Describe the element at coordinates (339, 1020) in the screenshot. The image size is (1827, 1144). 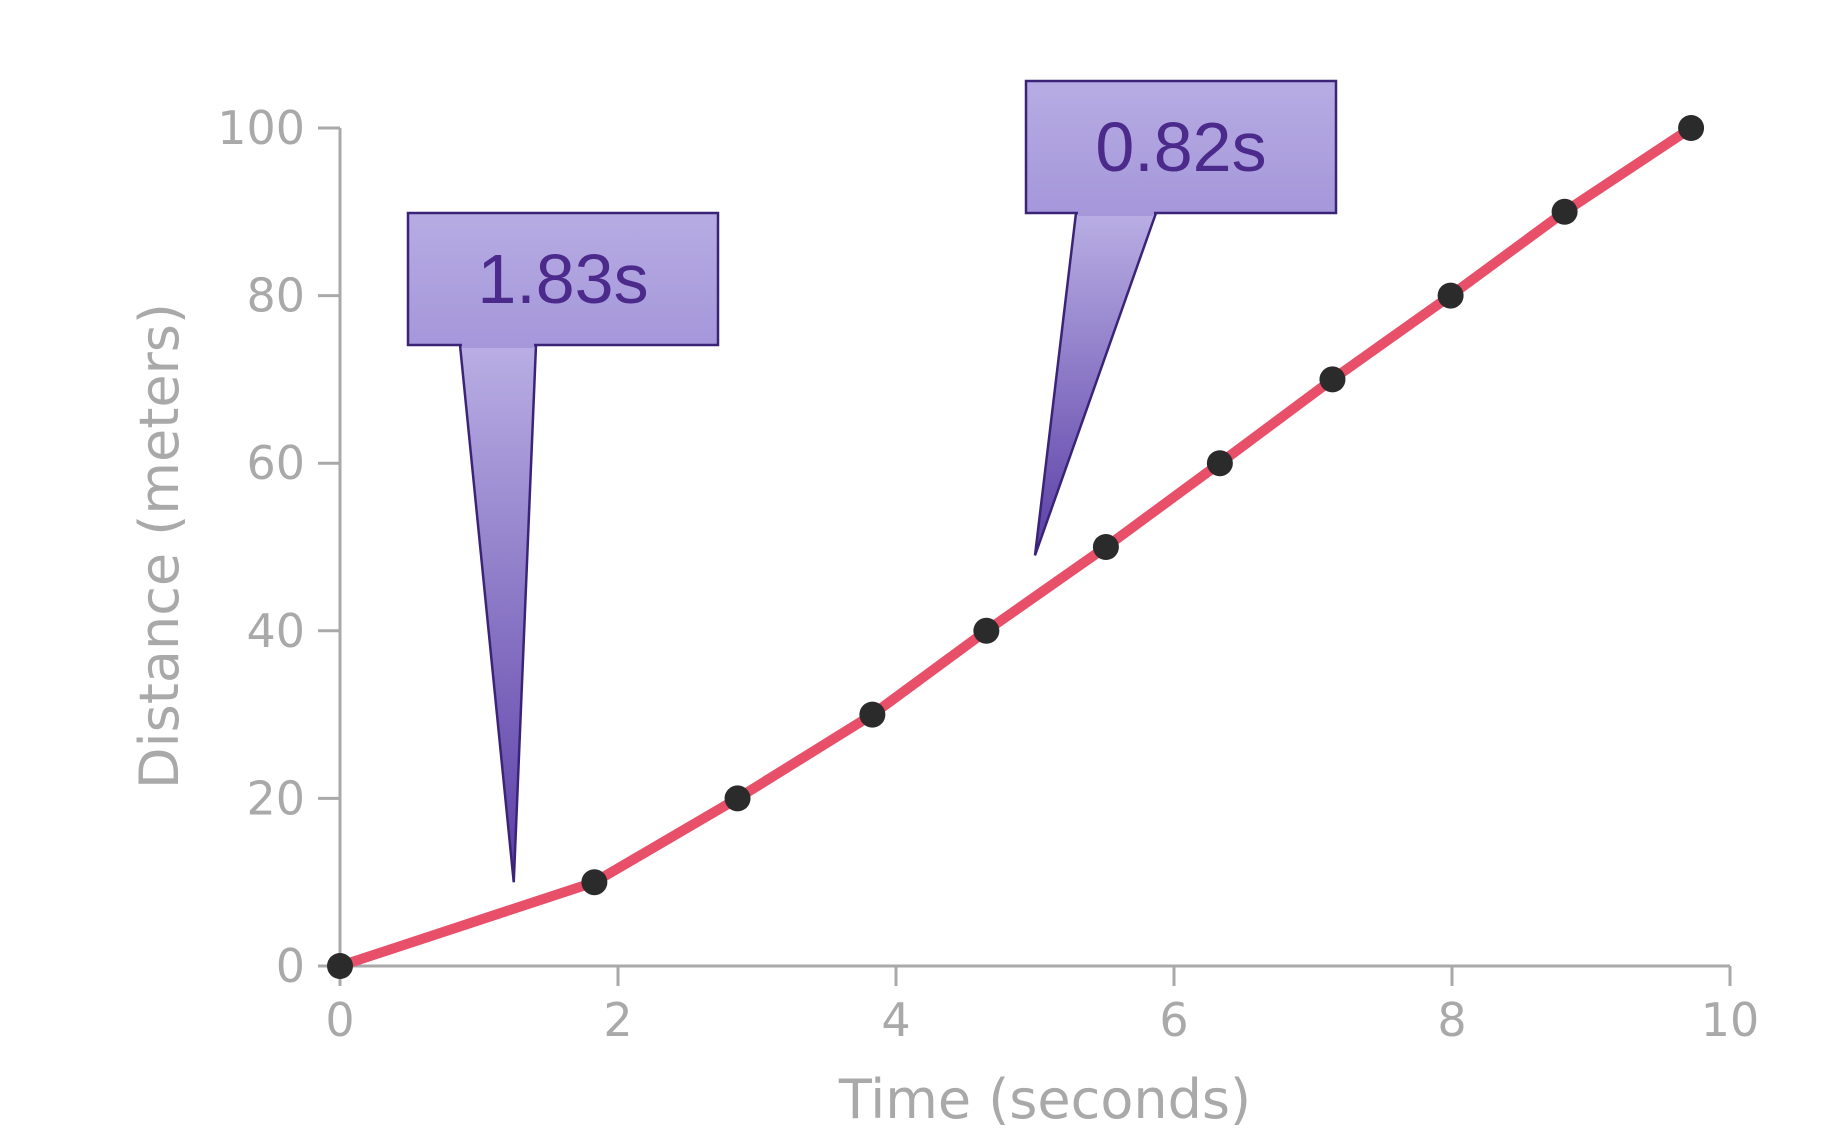
I see `x-tick-label: 0` at that location.